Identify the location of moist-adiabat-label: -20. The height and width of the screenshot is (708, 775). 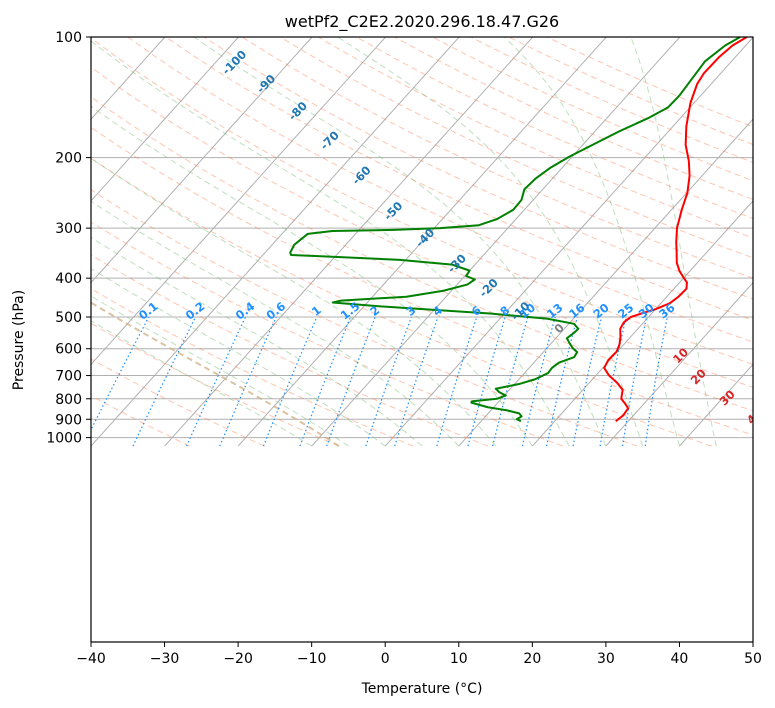
(488, 288).